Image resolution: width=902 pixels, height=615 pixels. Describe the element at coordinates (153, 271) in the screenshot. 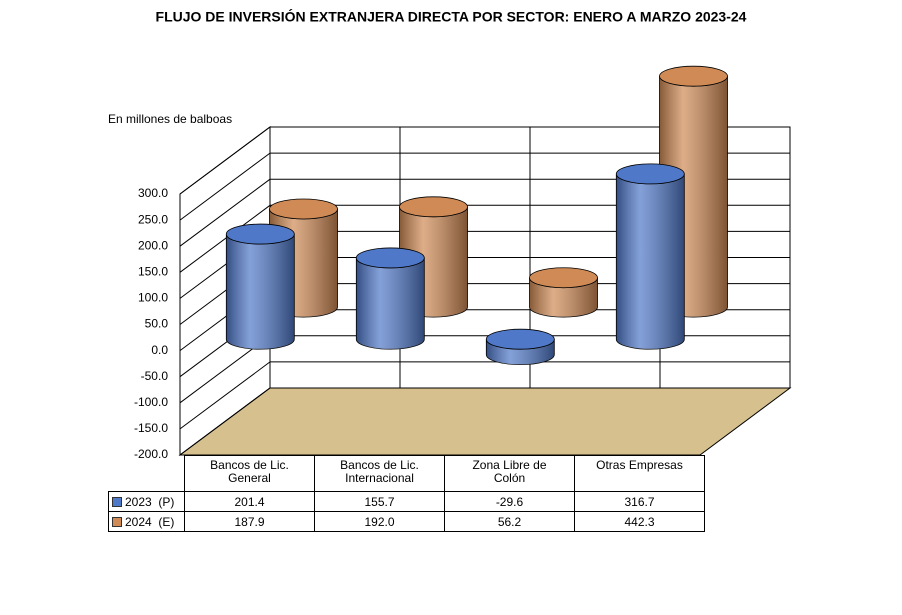

I see `y-tick-label: 150.0` at that location.